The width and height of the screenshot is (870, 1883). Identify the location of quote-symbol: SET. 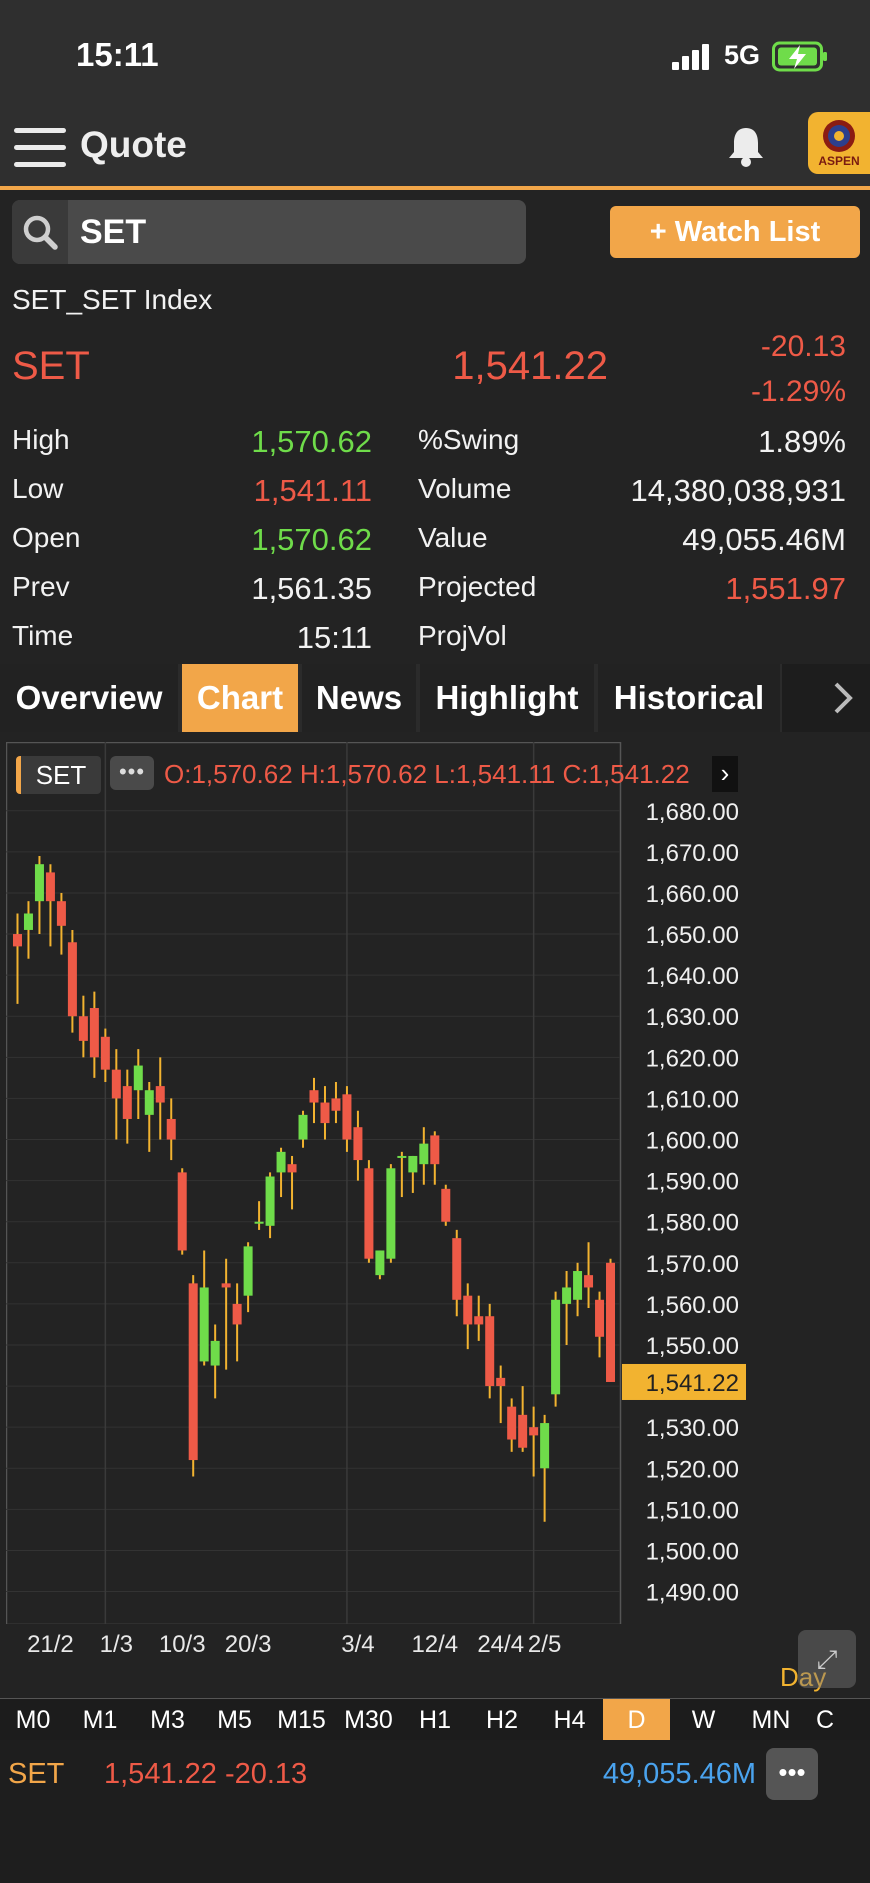
(51, 366).